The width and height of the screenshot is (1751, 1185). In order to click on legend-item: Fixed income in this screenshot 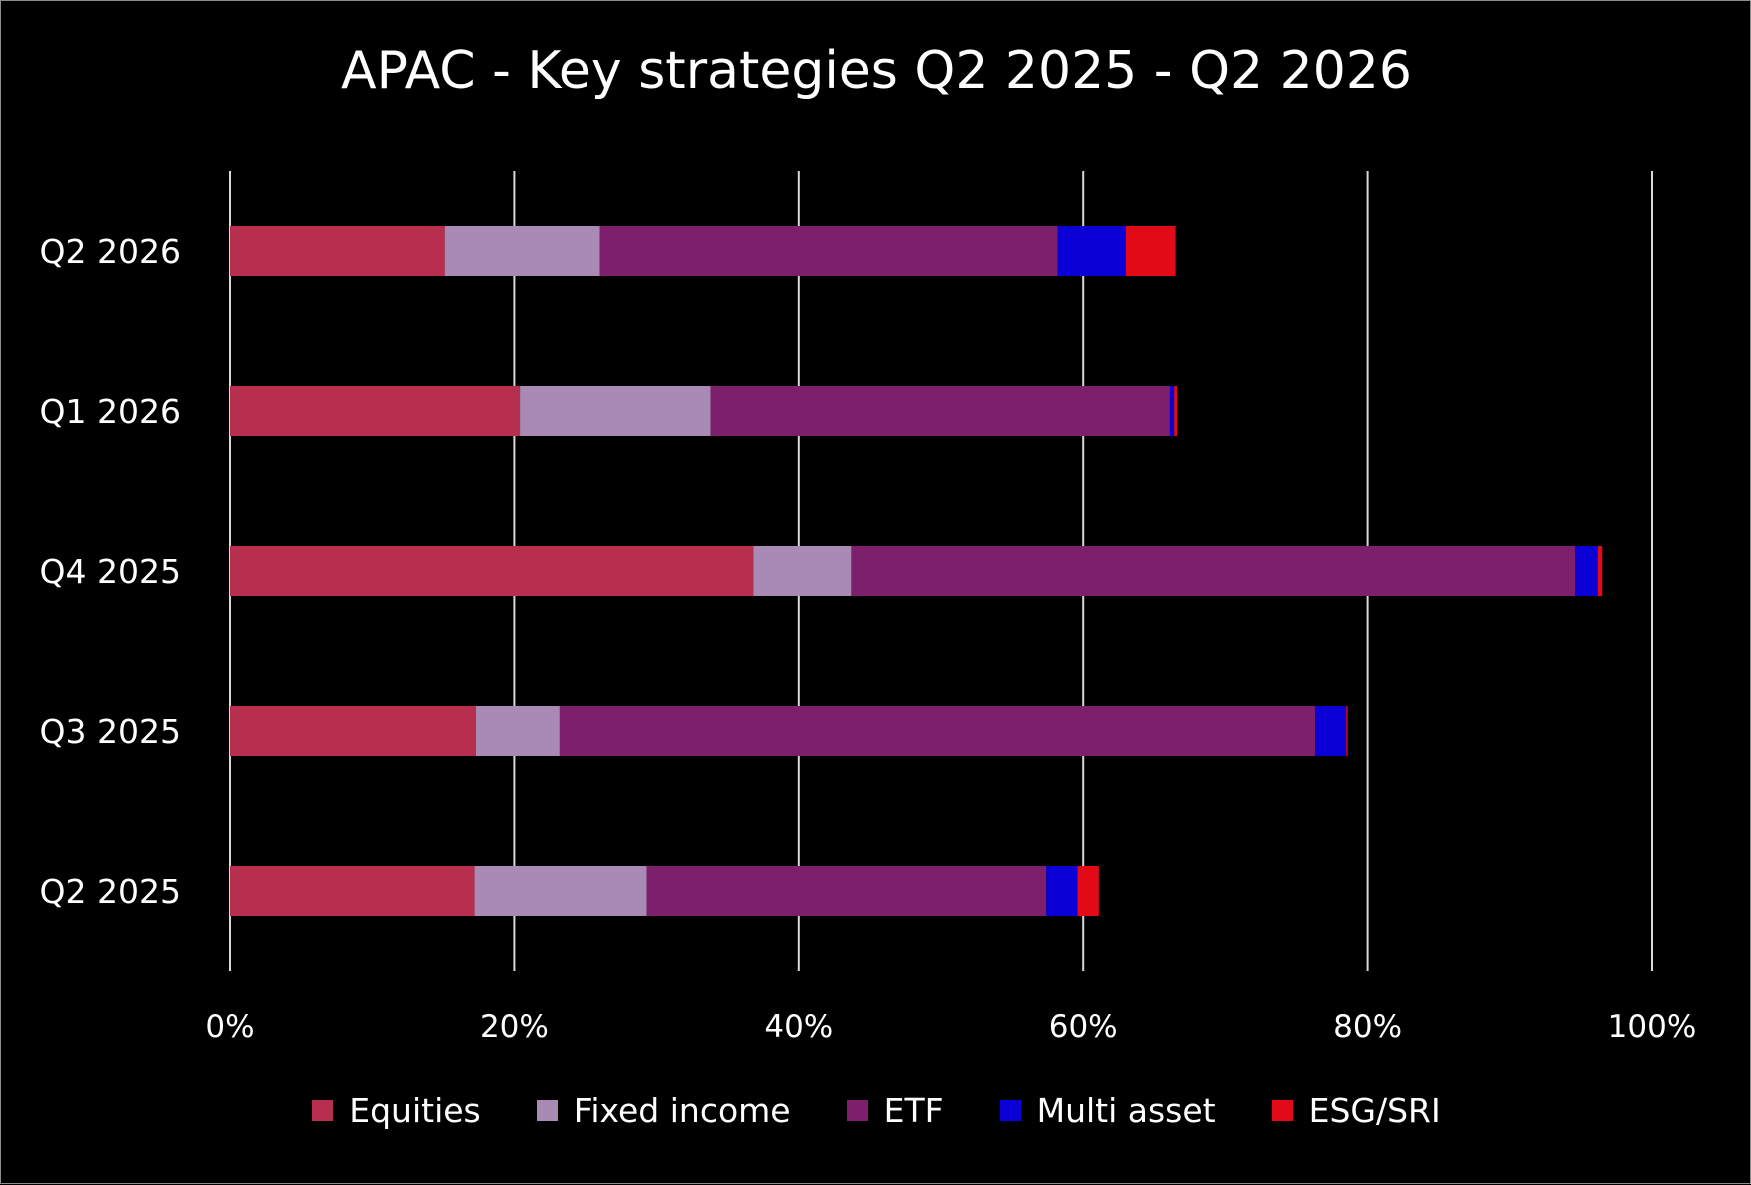, I will do `click(663, 1110)`.